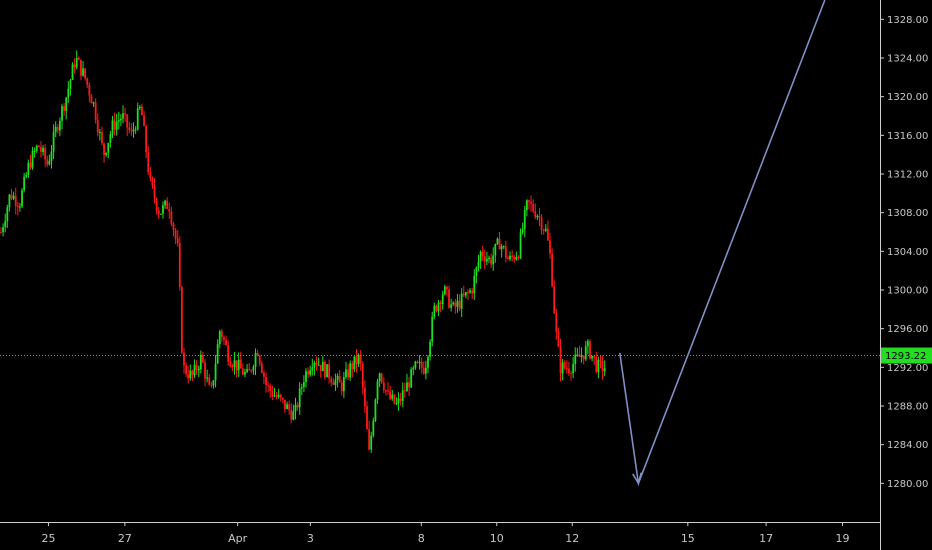  I want to click on y-tick-label: 1320.00, so click(907, 97).